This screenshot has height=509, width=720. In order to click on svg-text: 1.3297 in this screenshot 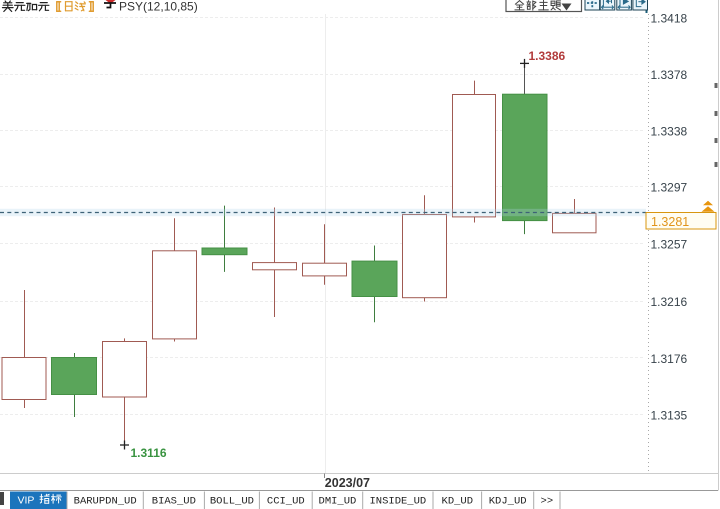, I will do `click(669, 188)`.